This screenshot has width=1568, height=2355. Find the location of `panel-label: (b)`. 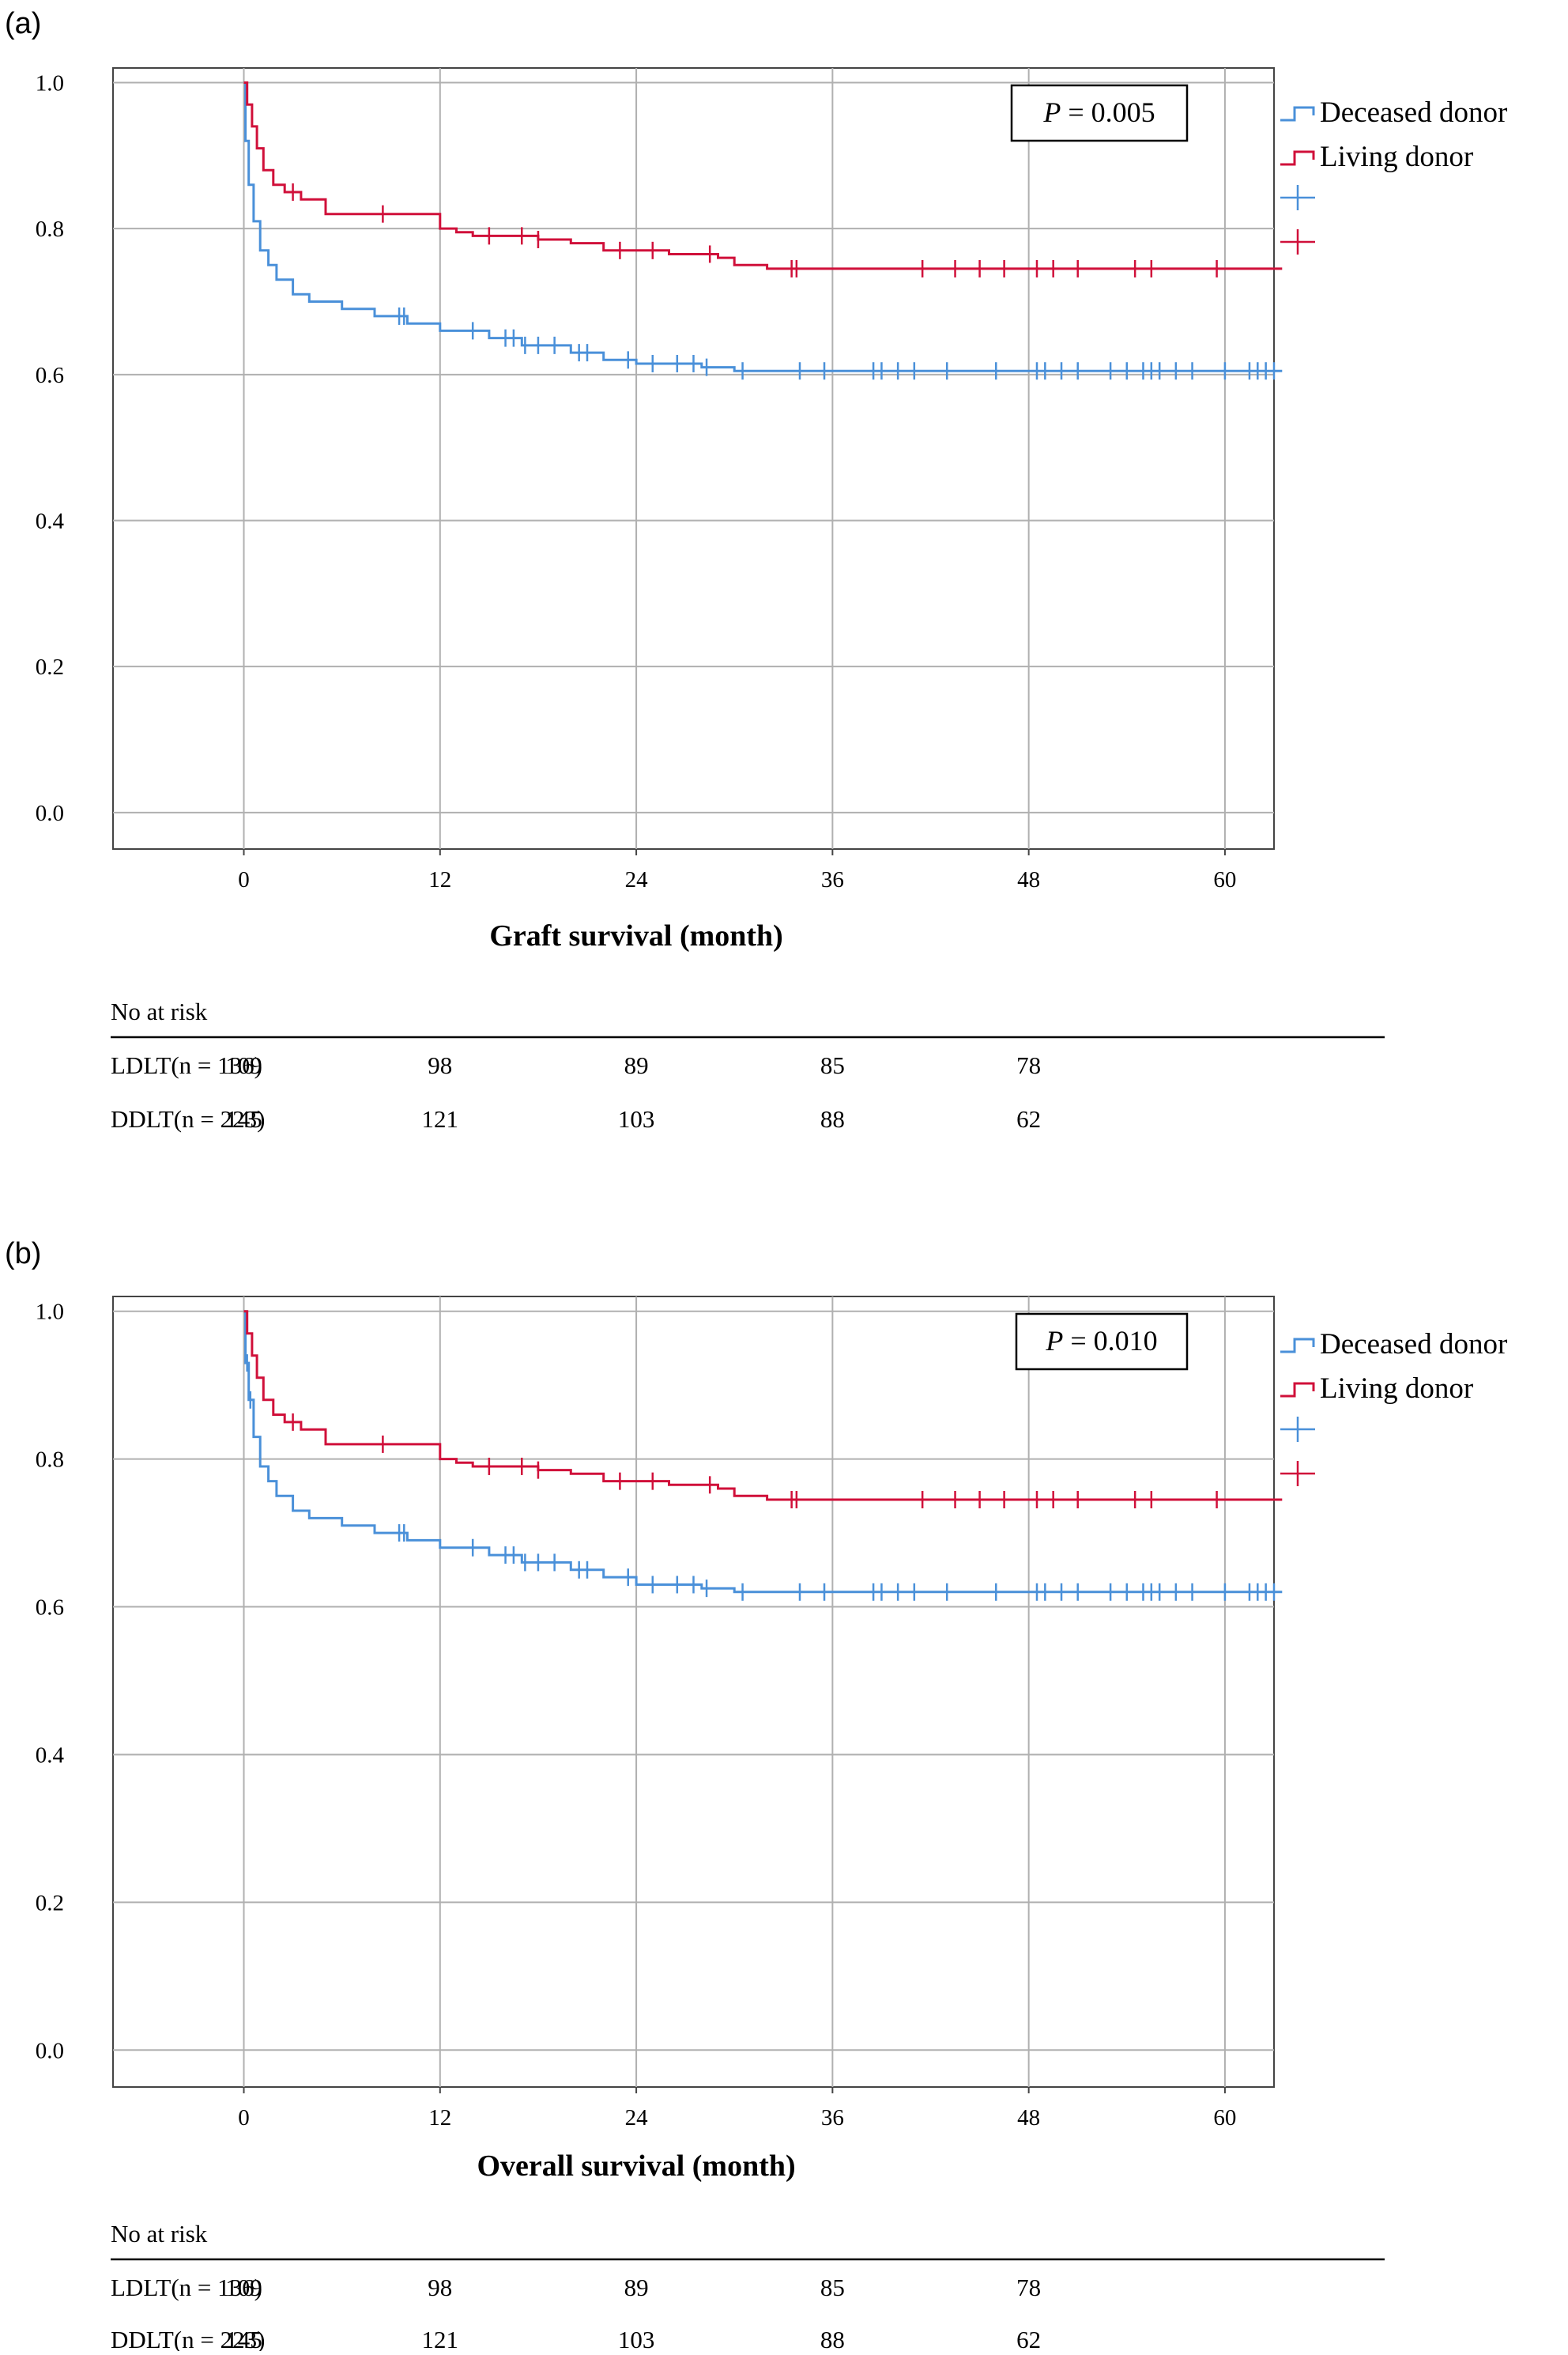

panel-label: (b) is located at coordinates (23, 1253).